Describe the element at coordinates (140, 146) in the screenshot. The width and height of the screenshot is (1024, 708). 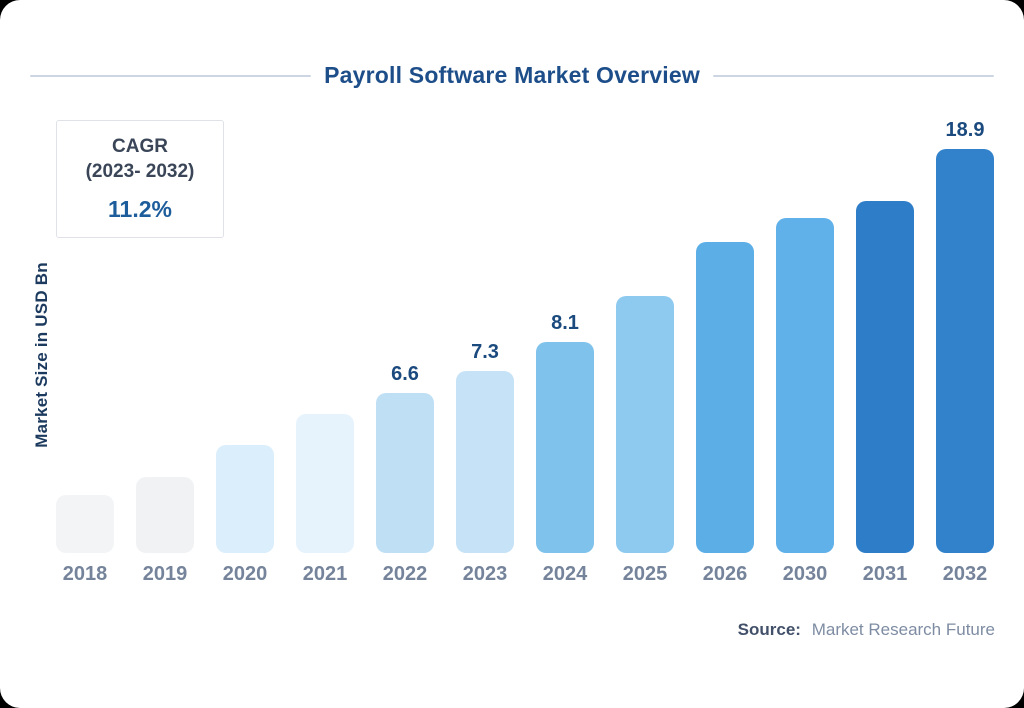
I see `cagr-label-line1: CAGR` at that location.